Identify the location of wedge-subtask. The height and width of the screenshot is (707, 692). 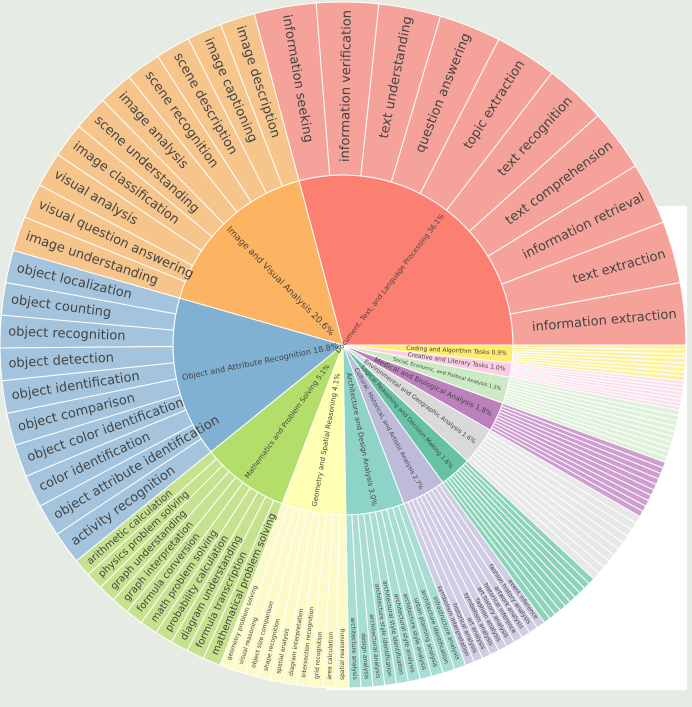
(599, 347).